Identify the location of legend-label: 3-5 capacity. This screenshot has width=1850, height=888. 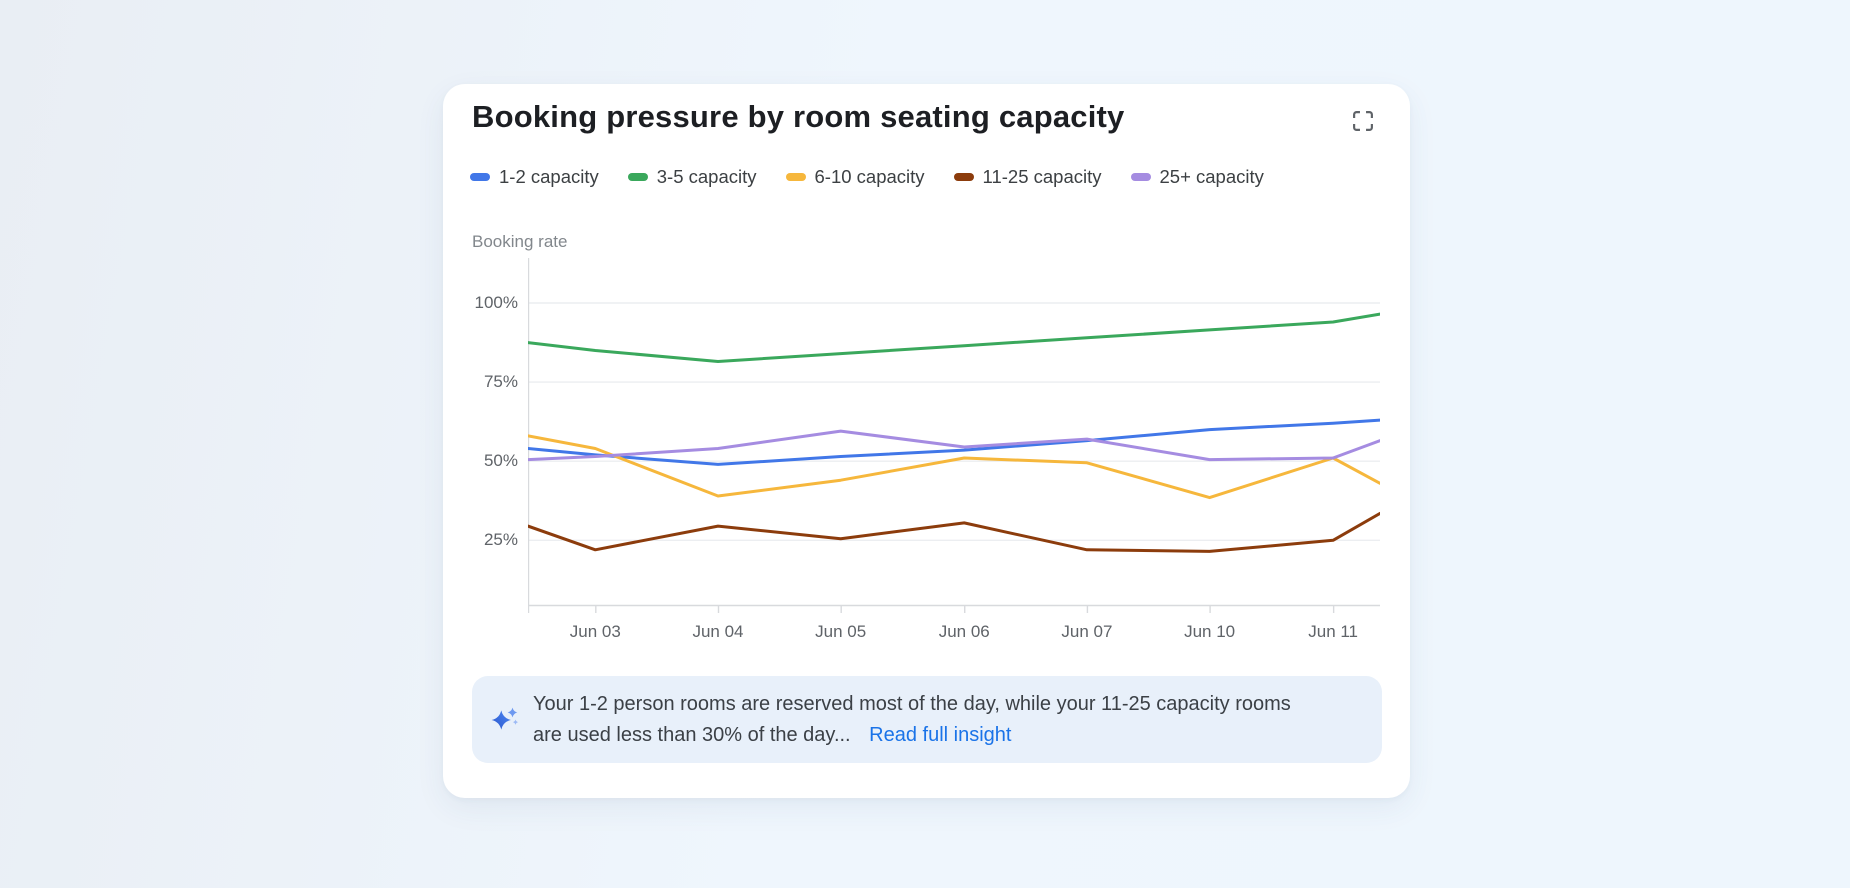
(706, 176).